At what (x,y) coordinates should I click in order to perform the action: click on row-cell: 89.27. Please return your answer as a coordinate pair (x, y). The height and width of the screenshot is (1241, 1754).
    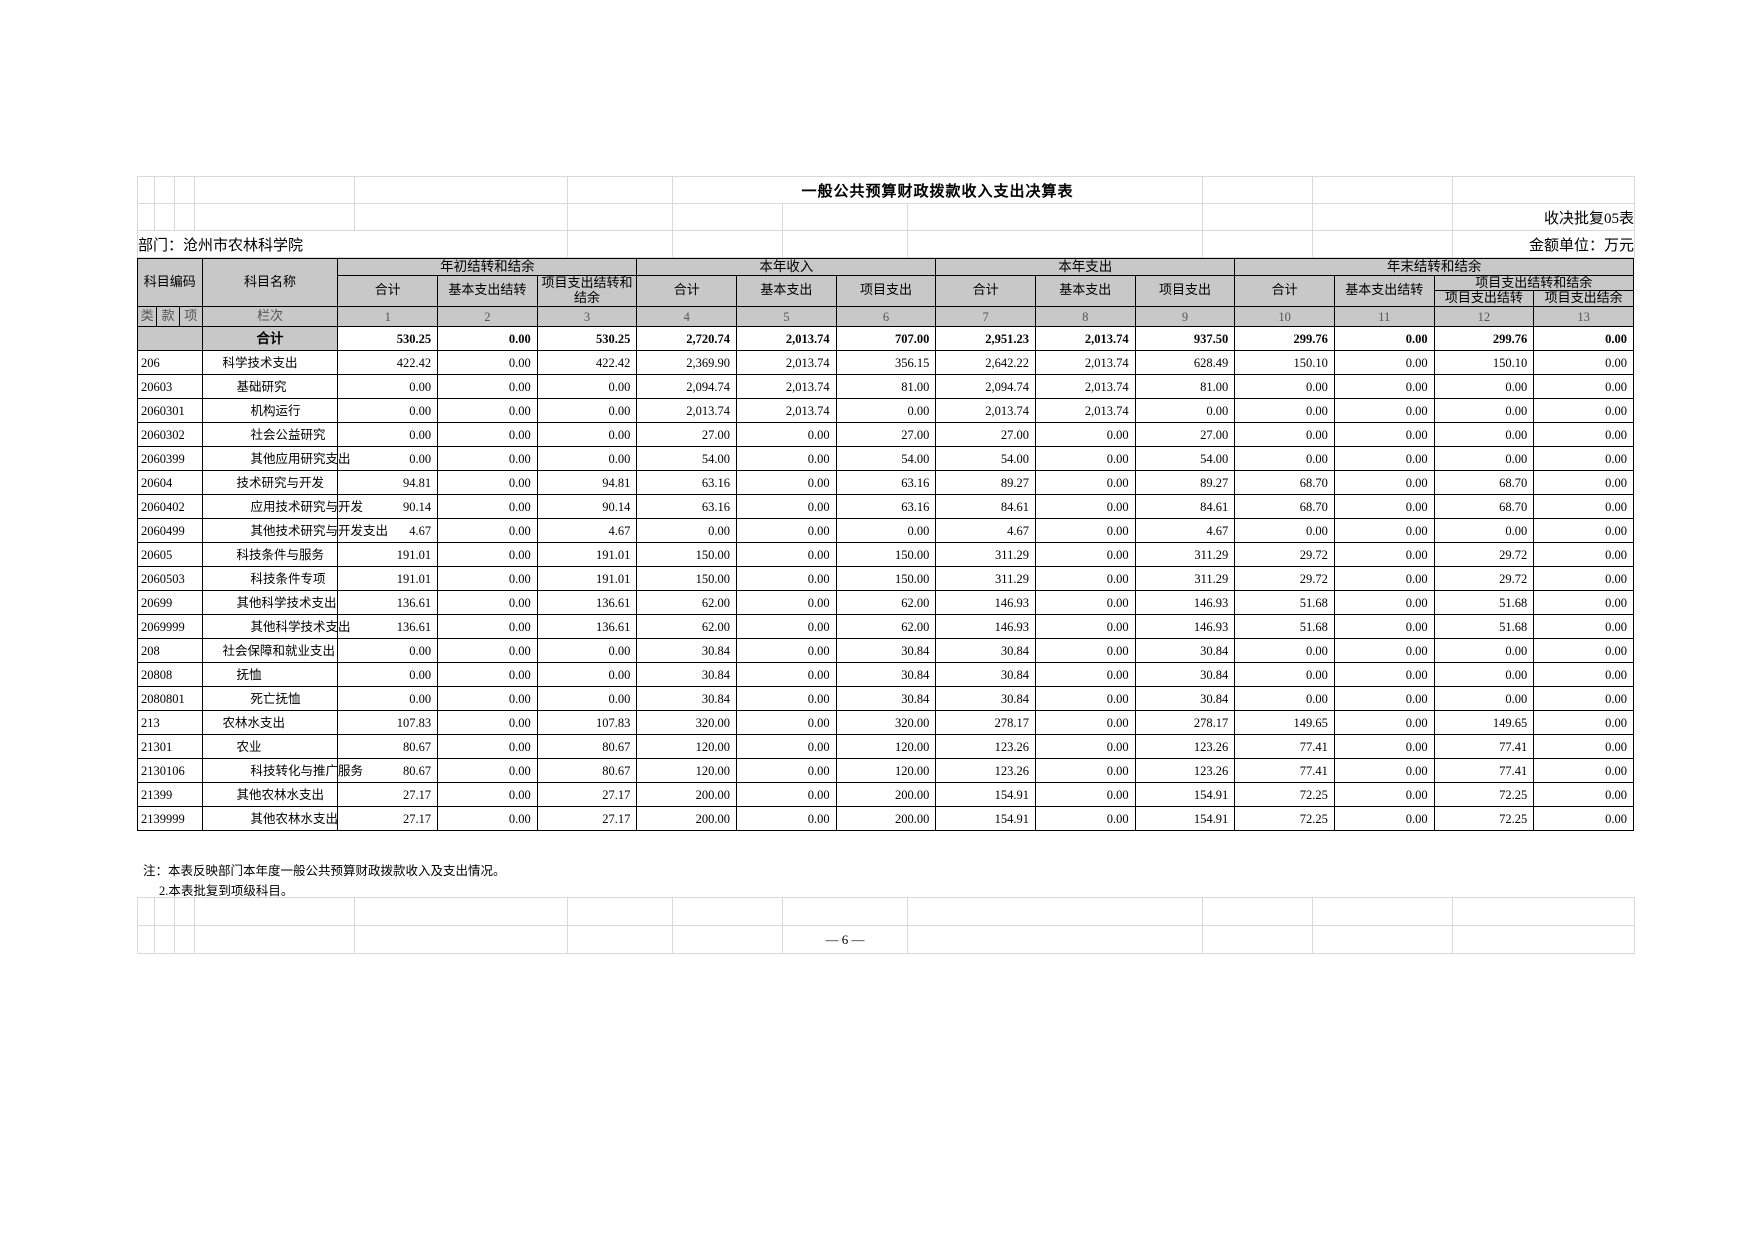
    Looking at the image, I should click on (985, 483).